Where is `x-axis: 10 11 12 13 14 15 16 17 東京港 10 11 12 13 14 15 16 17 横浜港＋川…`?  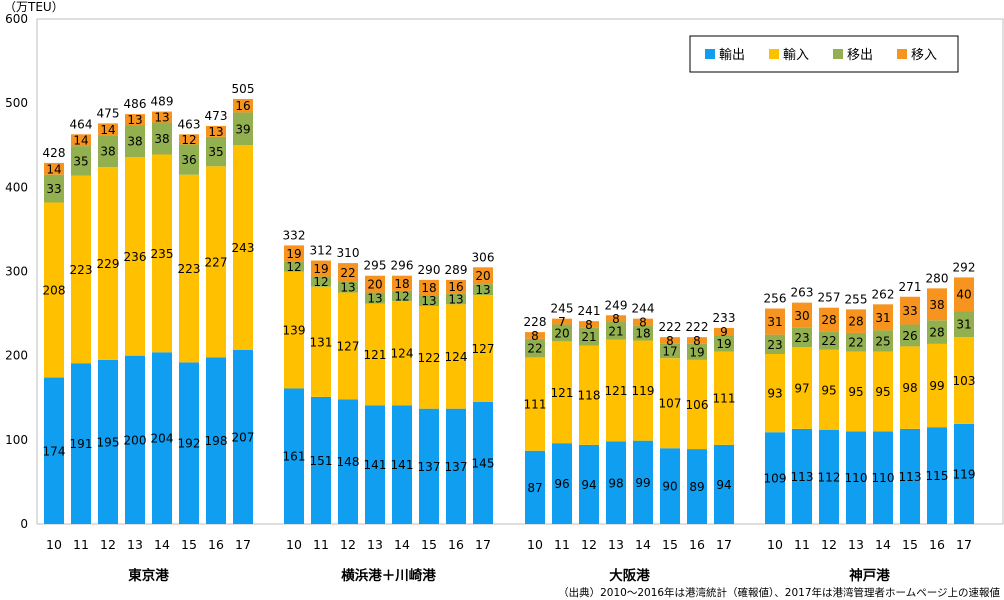
x-axis: 10 11 12 13 14 15 16 17 東京港 10 11 12 13 14 15 16 17 横浜港＋川… is located at coordinates (509, 560).